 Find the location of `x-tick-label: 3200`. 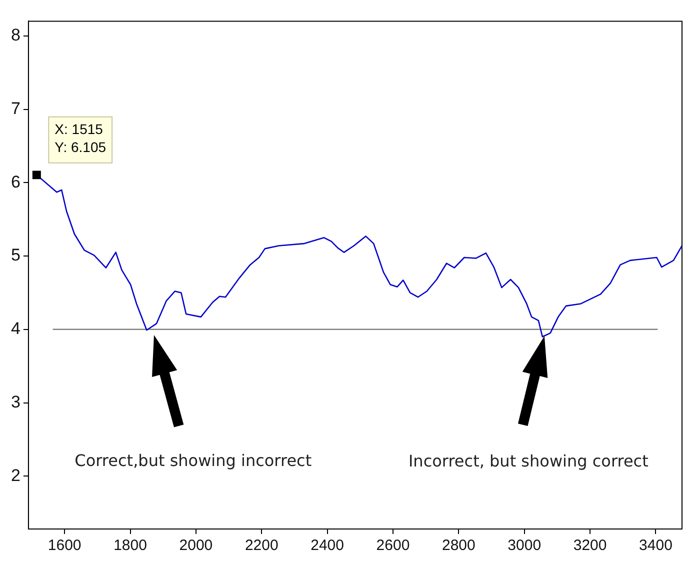

x-tick-label: 3200 is located at coordinates (590, 545).